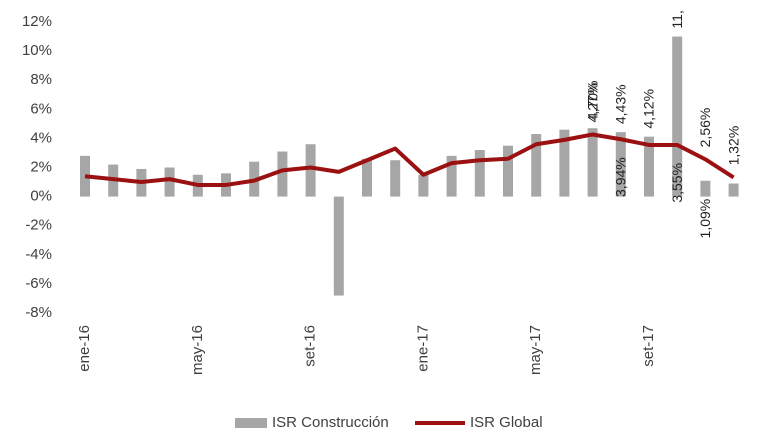  What do you see at coordinates (733, 146) in the screenshot?
I see `value-label: 1,32%` at bounding box center [733, 146].